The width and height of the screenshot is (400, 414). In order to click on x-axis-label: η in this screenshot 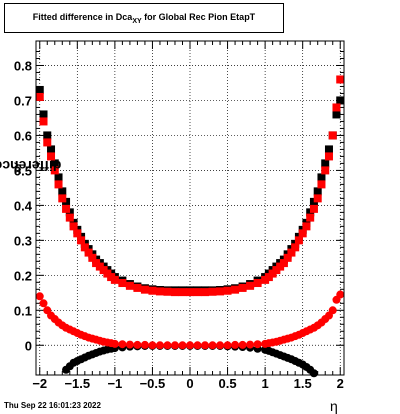, I will do `click(334, 406)`.